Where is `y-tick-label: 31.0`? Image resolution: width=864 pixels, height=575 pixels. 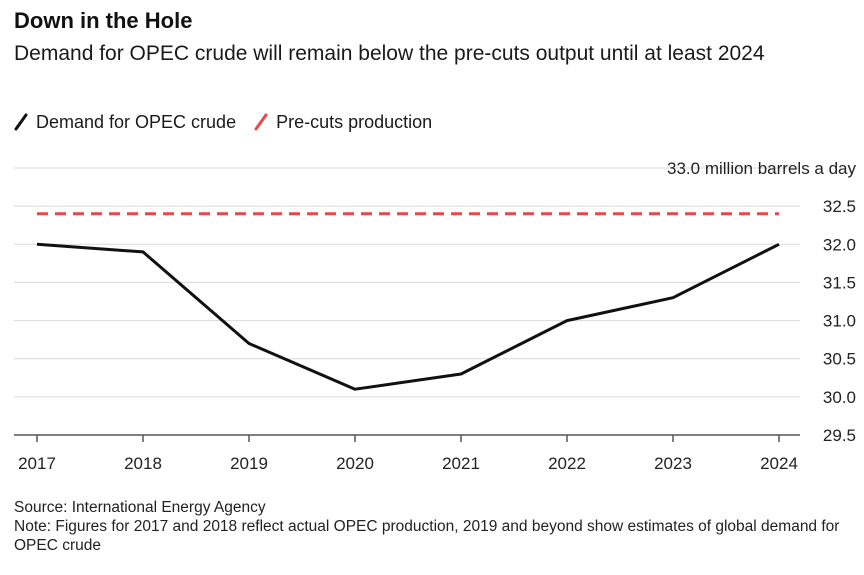
y-tick-label: 31.0 is located at coordinates (839, 321).